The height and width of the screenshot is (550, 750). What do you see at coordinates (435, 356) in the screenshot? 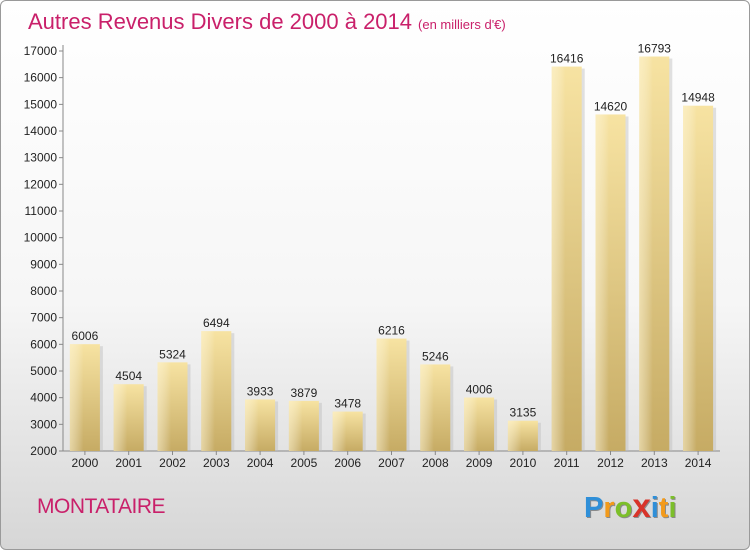
I see `value-label-2008: 5246` at bounding box center [435, 356].